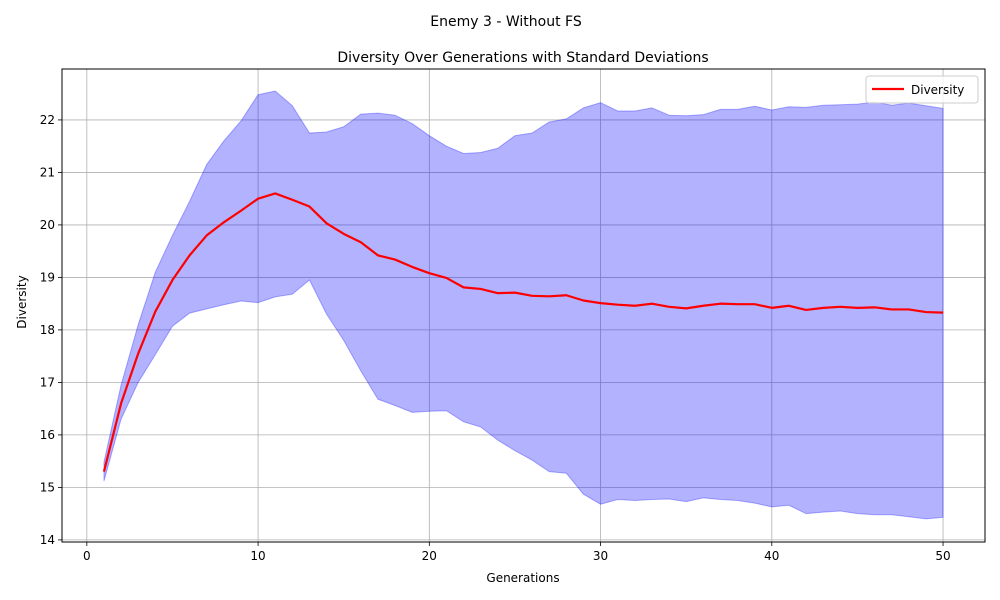  Describe the element at coordinates (517, 552) in the screenshot. I see `x-axis-ticks: 0 10 20 30 40 50` at that location.